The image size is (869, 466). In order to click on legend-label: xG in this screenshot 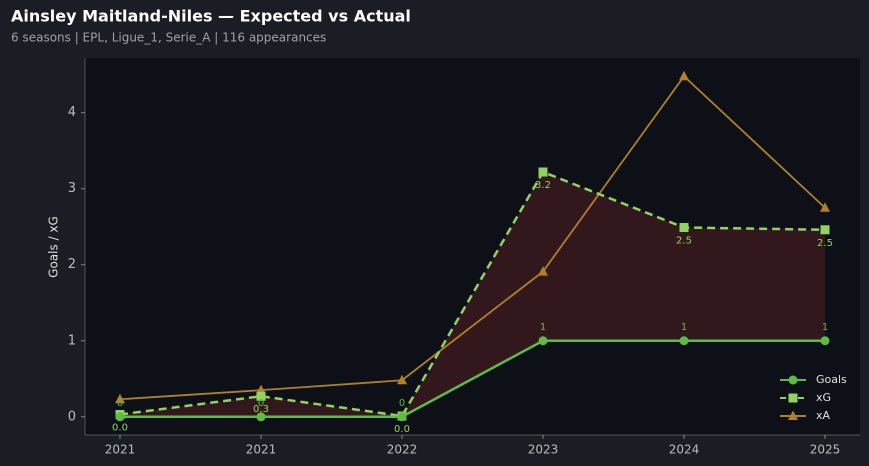, I will do `click(823, 397)`.